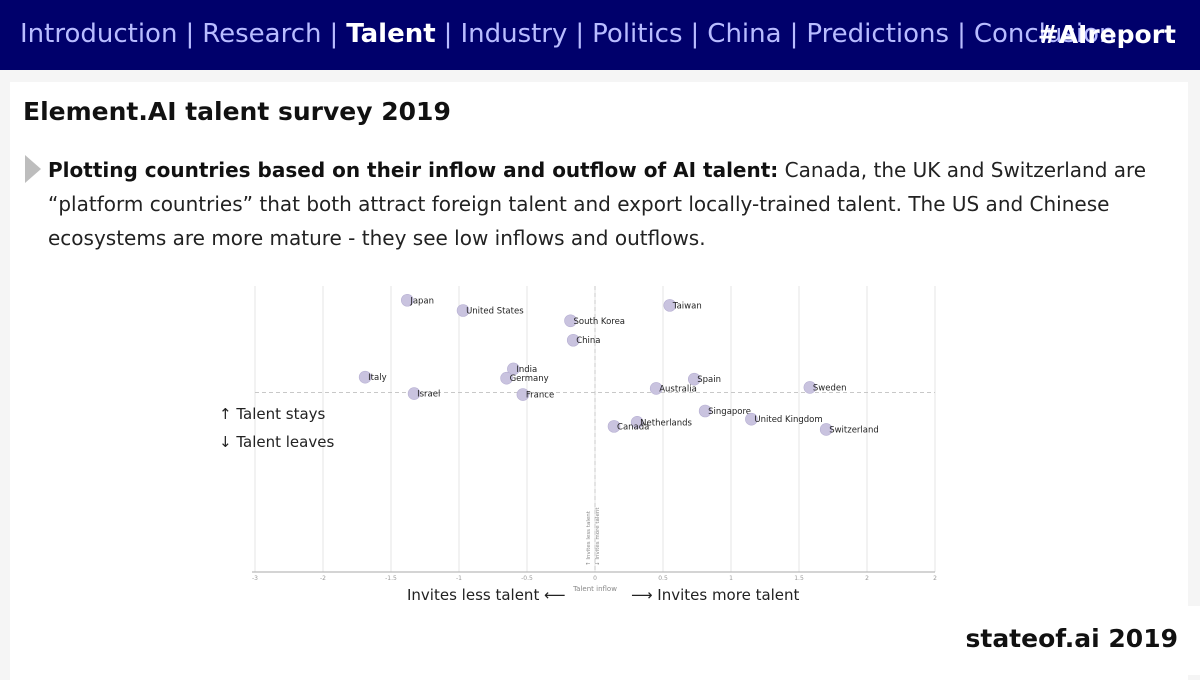 Image resolution: width=1200 pixels, height=680 pixels. I want to click on point-singapore, so click(705, 411).